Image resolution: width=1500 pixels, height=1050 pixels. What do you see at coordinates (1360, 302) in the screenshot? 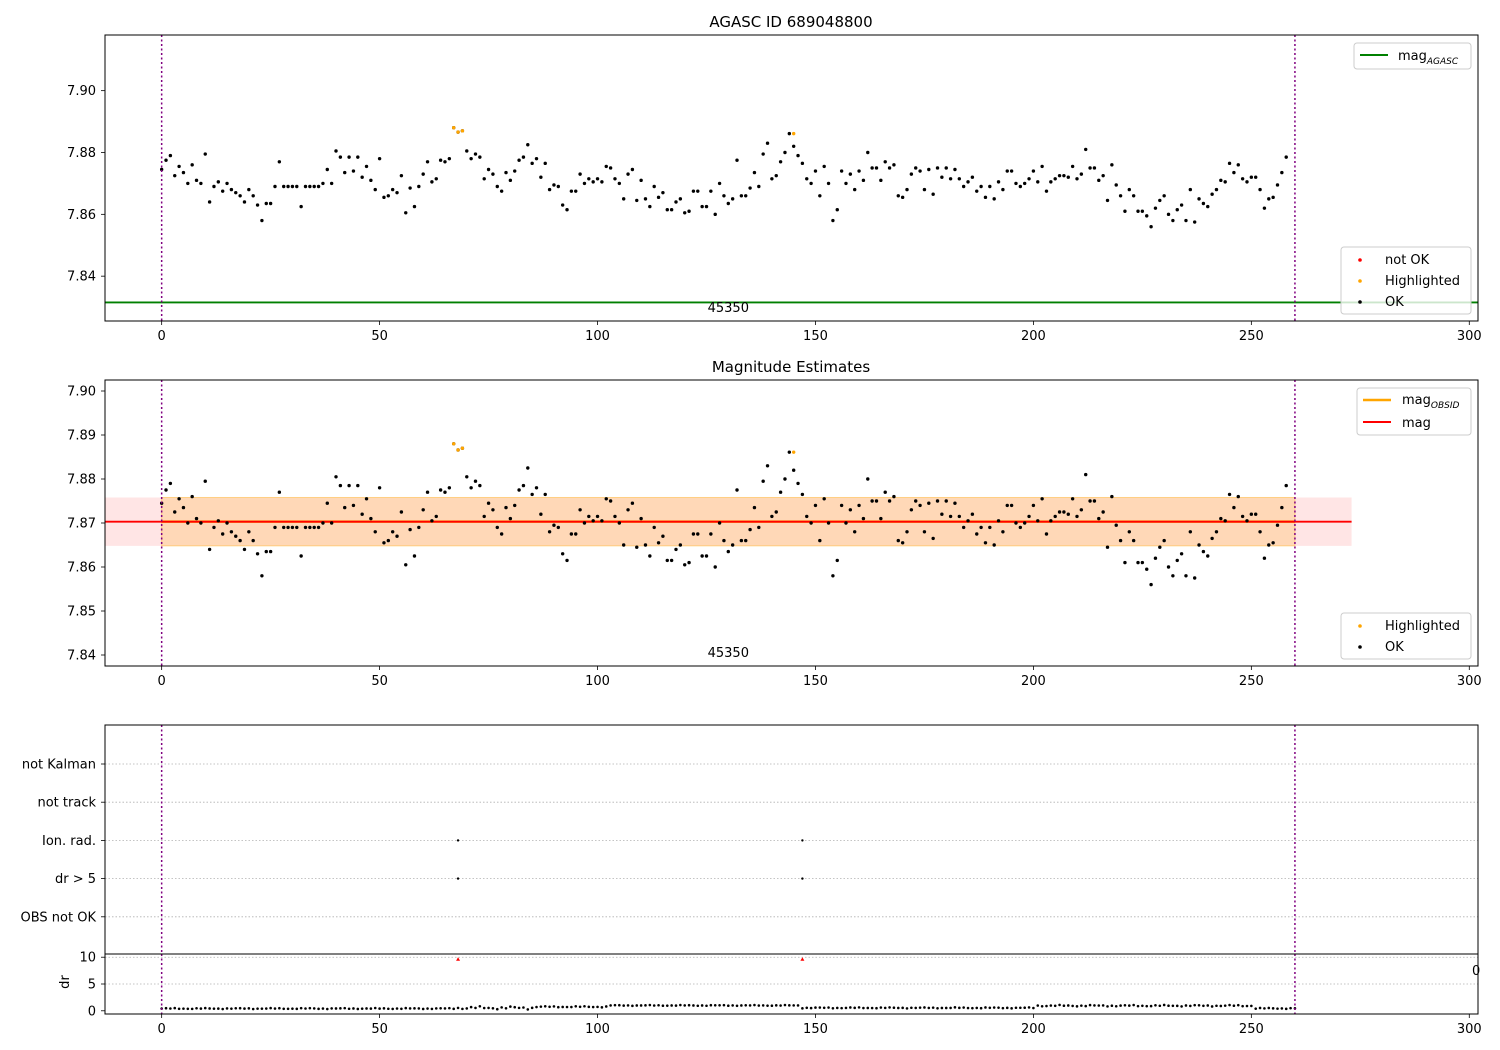
I see `agasc-legend-ok-marker` at bounding box center [1360, 302].